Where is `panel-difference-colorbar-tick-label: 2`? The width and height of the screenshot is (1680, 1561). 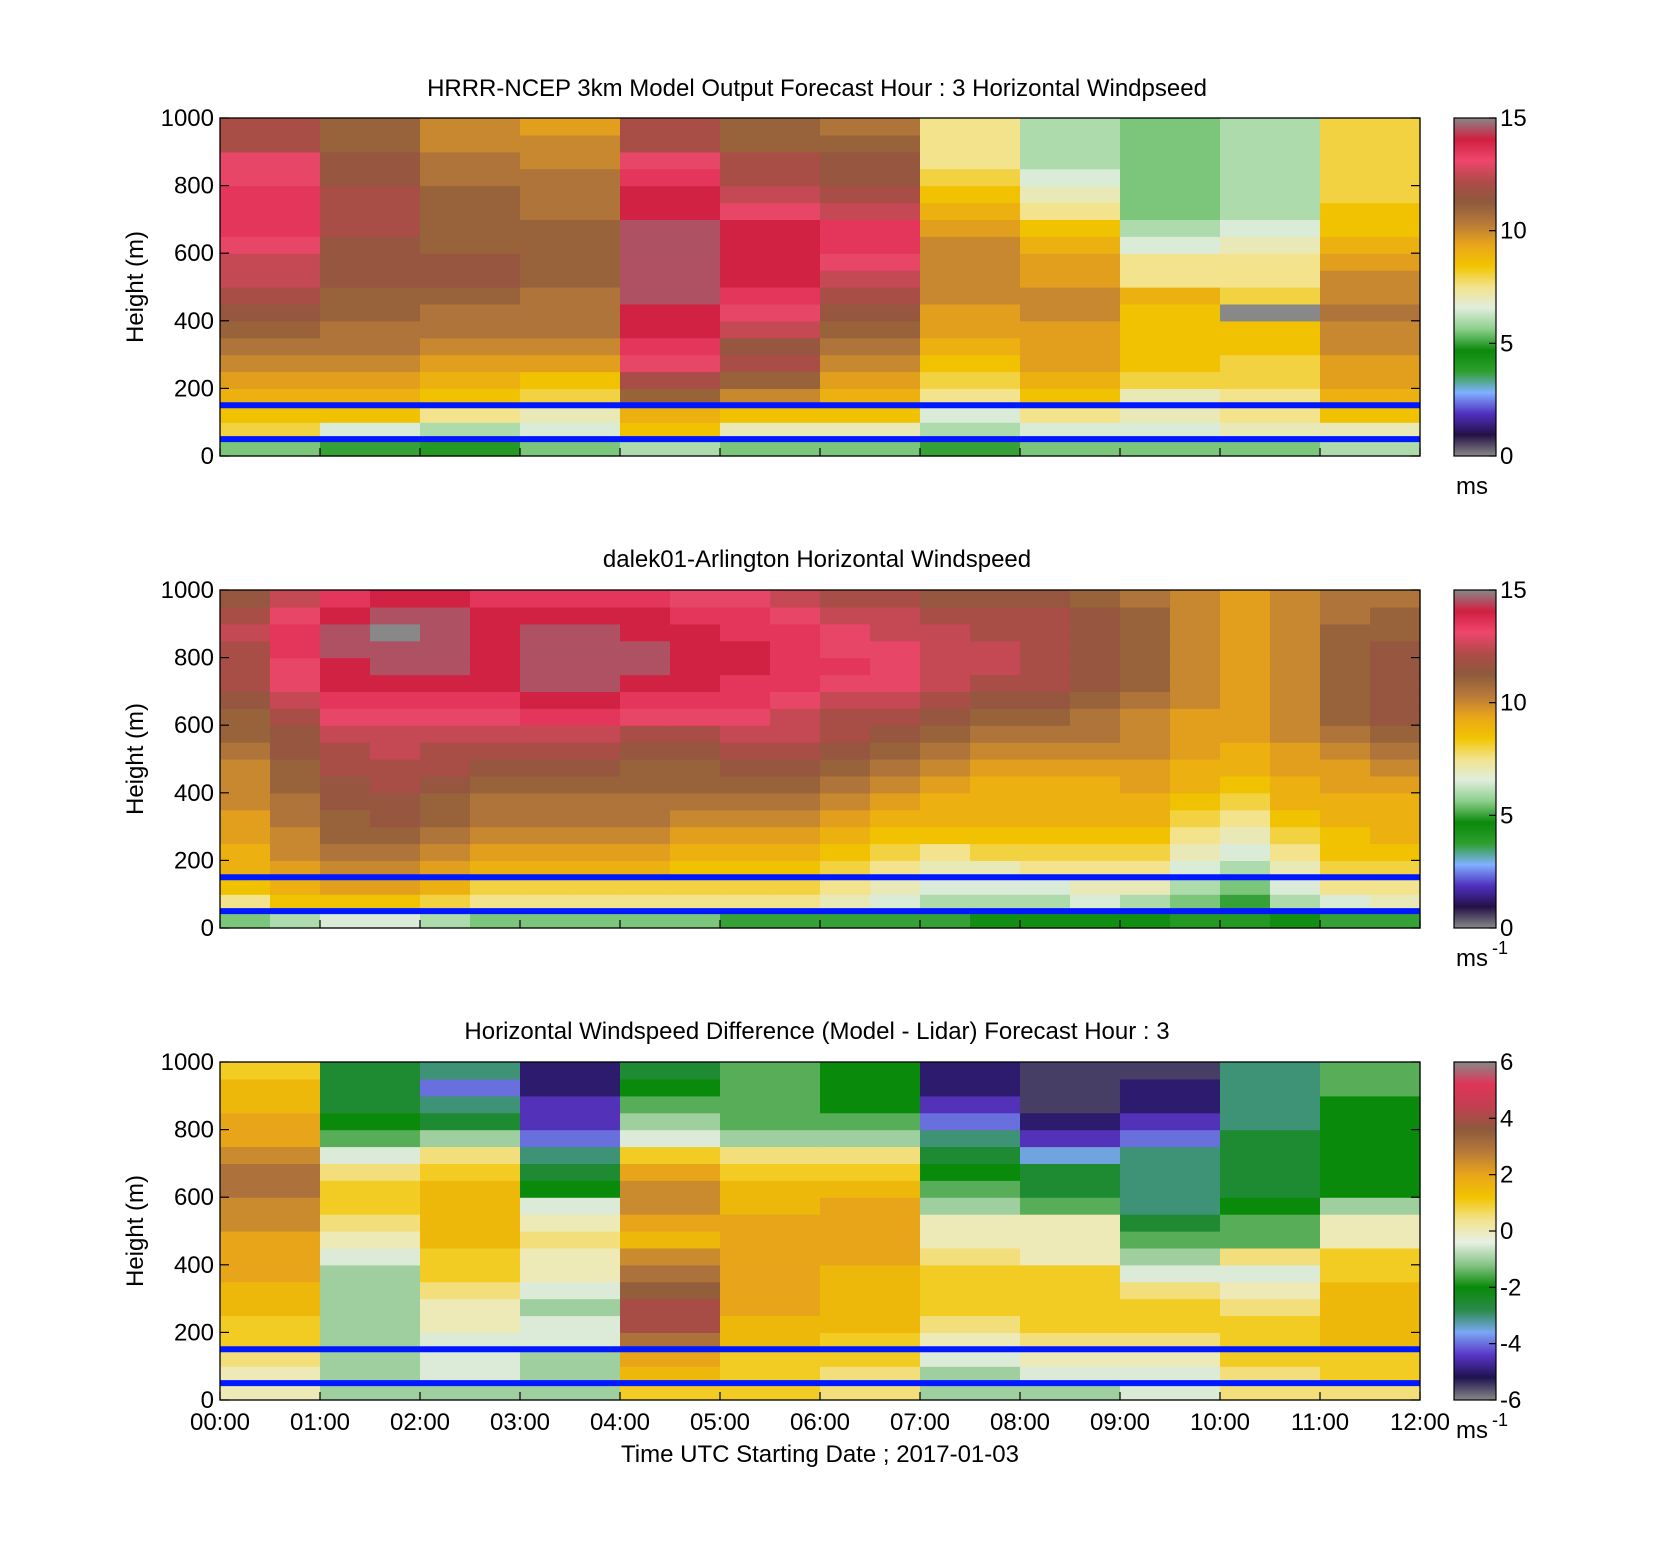 panel-difference-colorbar-tick-label: 2 is located at coordinates (1506, 1175).